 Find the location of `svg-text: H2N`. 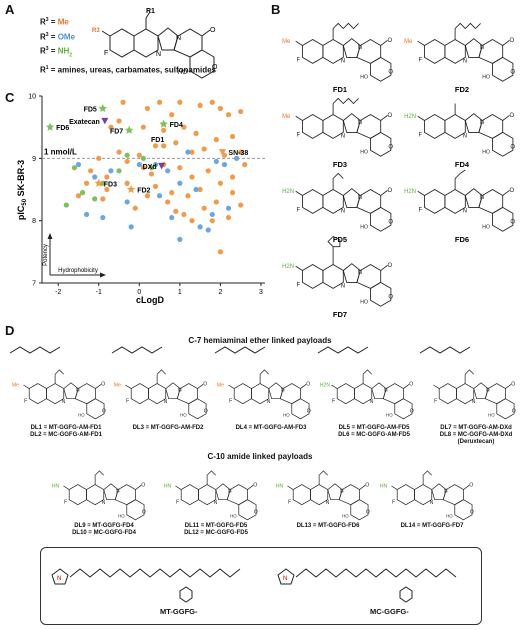

svg-text: H2N is located at coordinates (410, 117).